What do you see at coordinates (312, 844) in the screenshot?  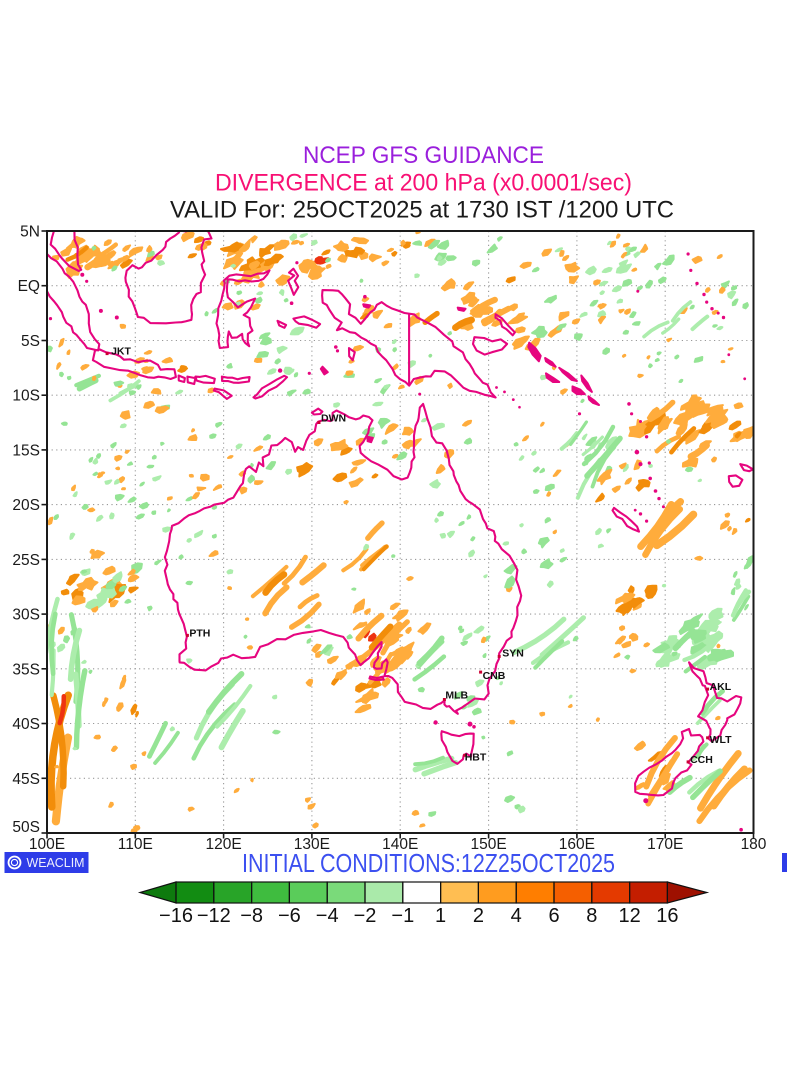 I see `svg-text: 130E` at bounding box center [312, 844].